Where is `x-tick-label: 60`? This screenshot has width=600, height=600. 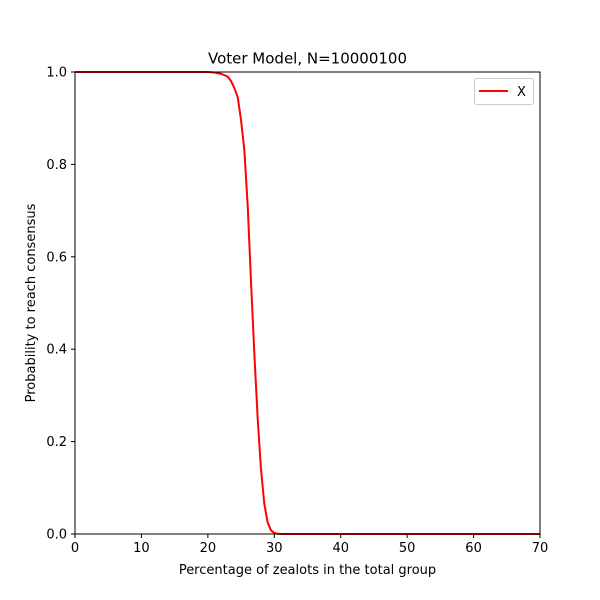
x-tick-label: 60 is located at coordinates (473, 548).